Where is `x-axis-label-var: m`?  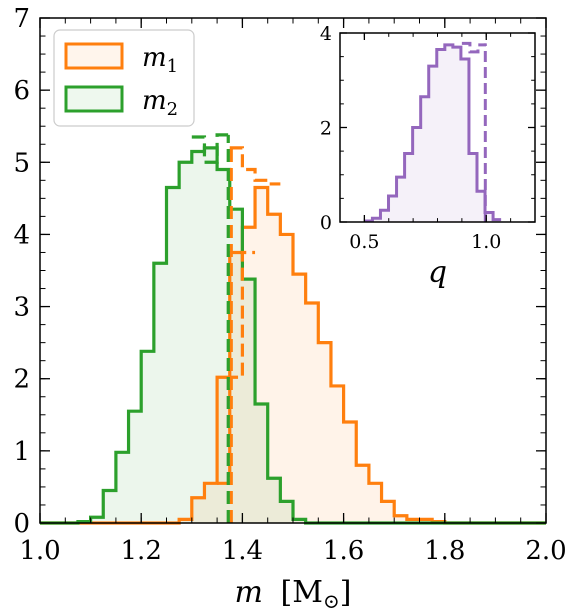 x-axis-label-var: m is located at coordinates (249, 592).